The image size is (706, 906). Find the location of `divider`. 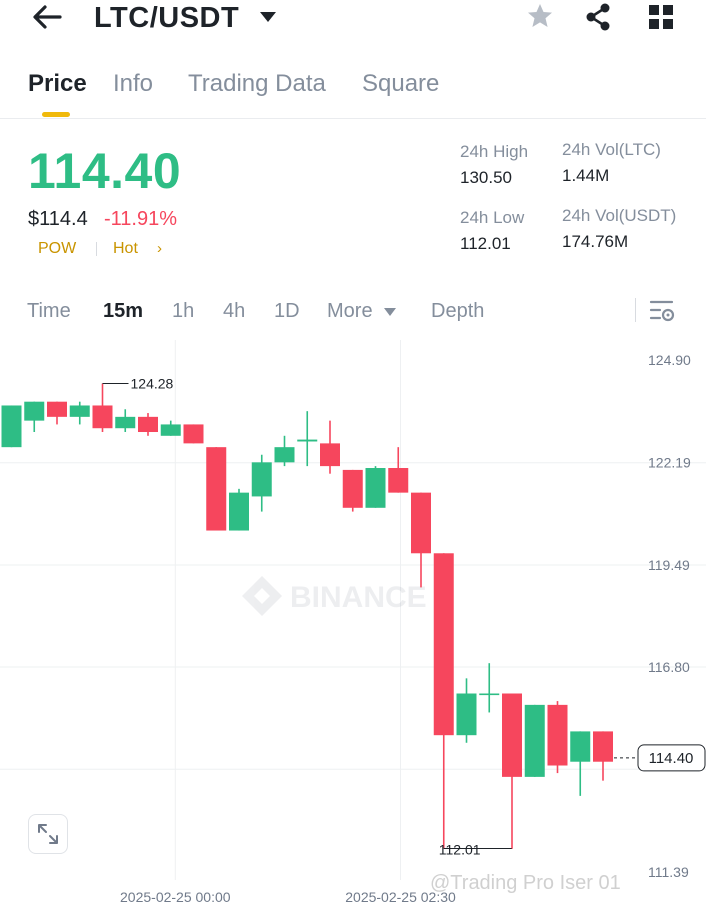

divider is located at coordinates (353, 118).